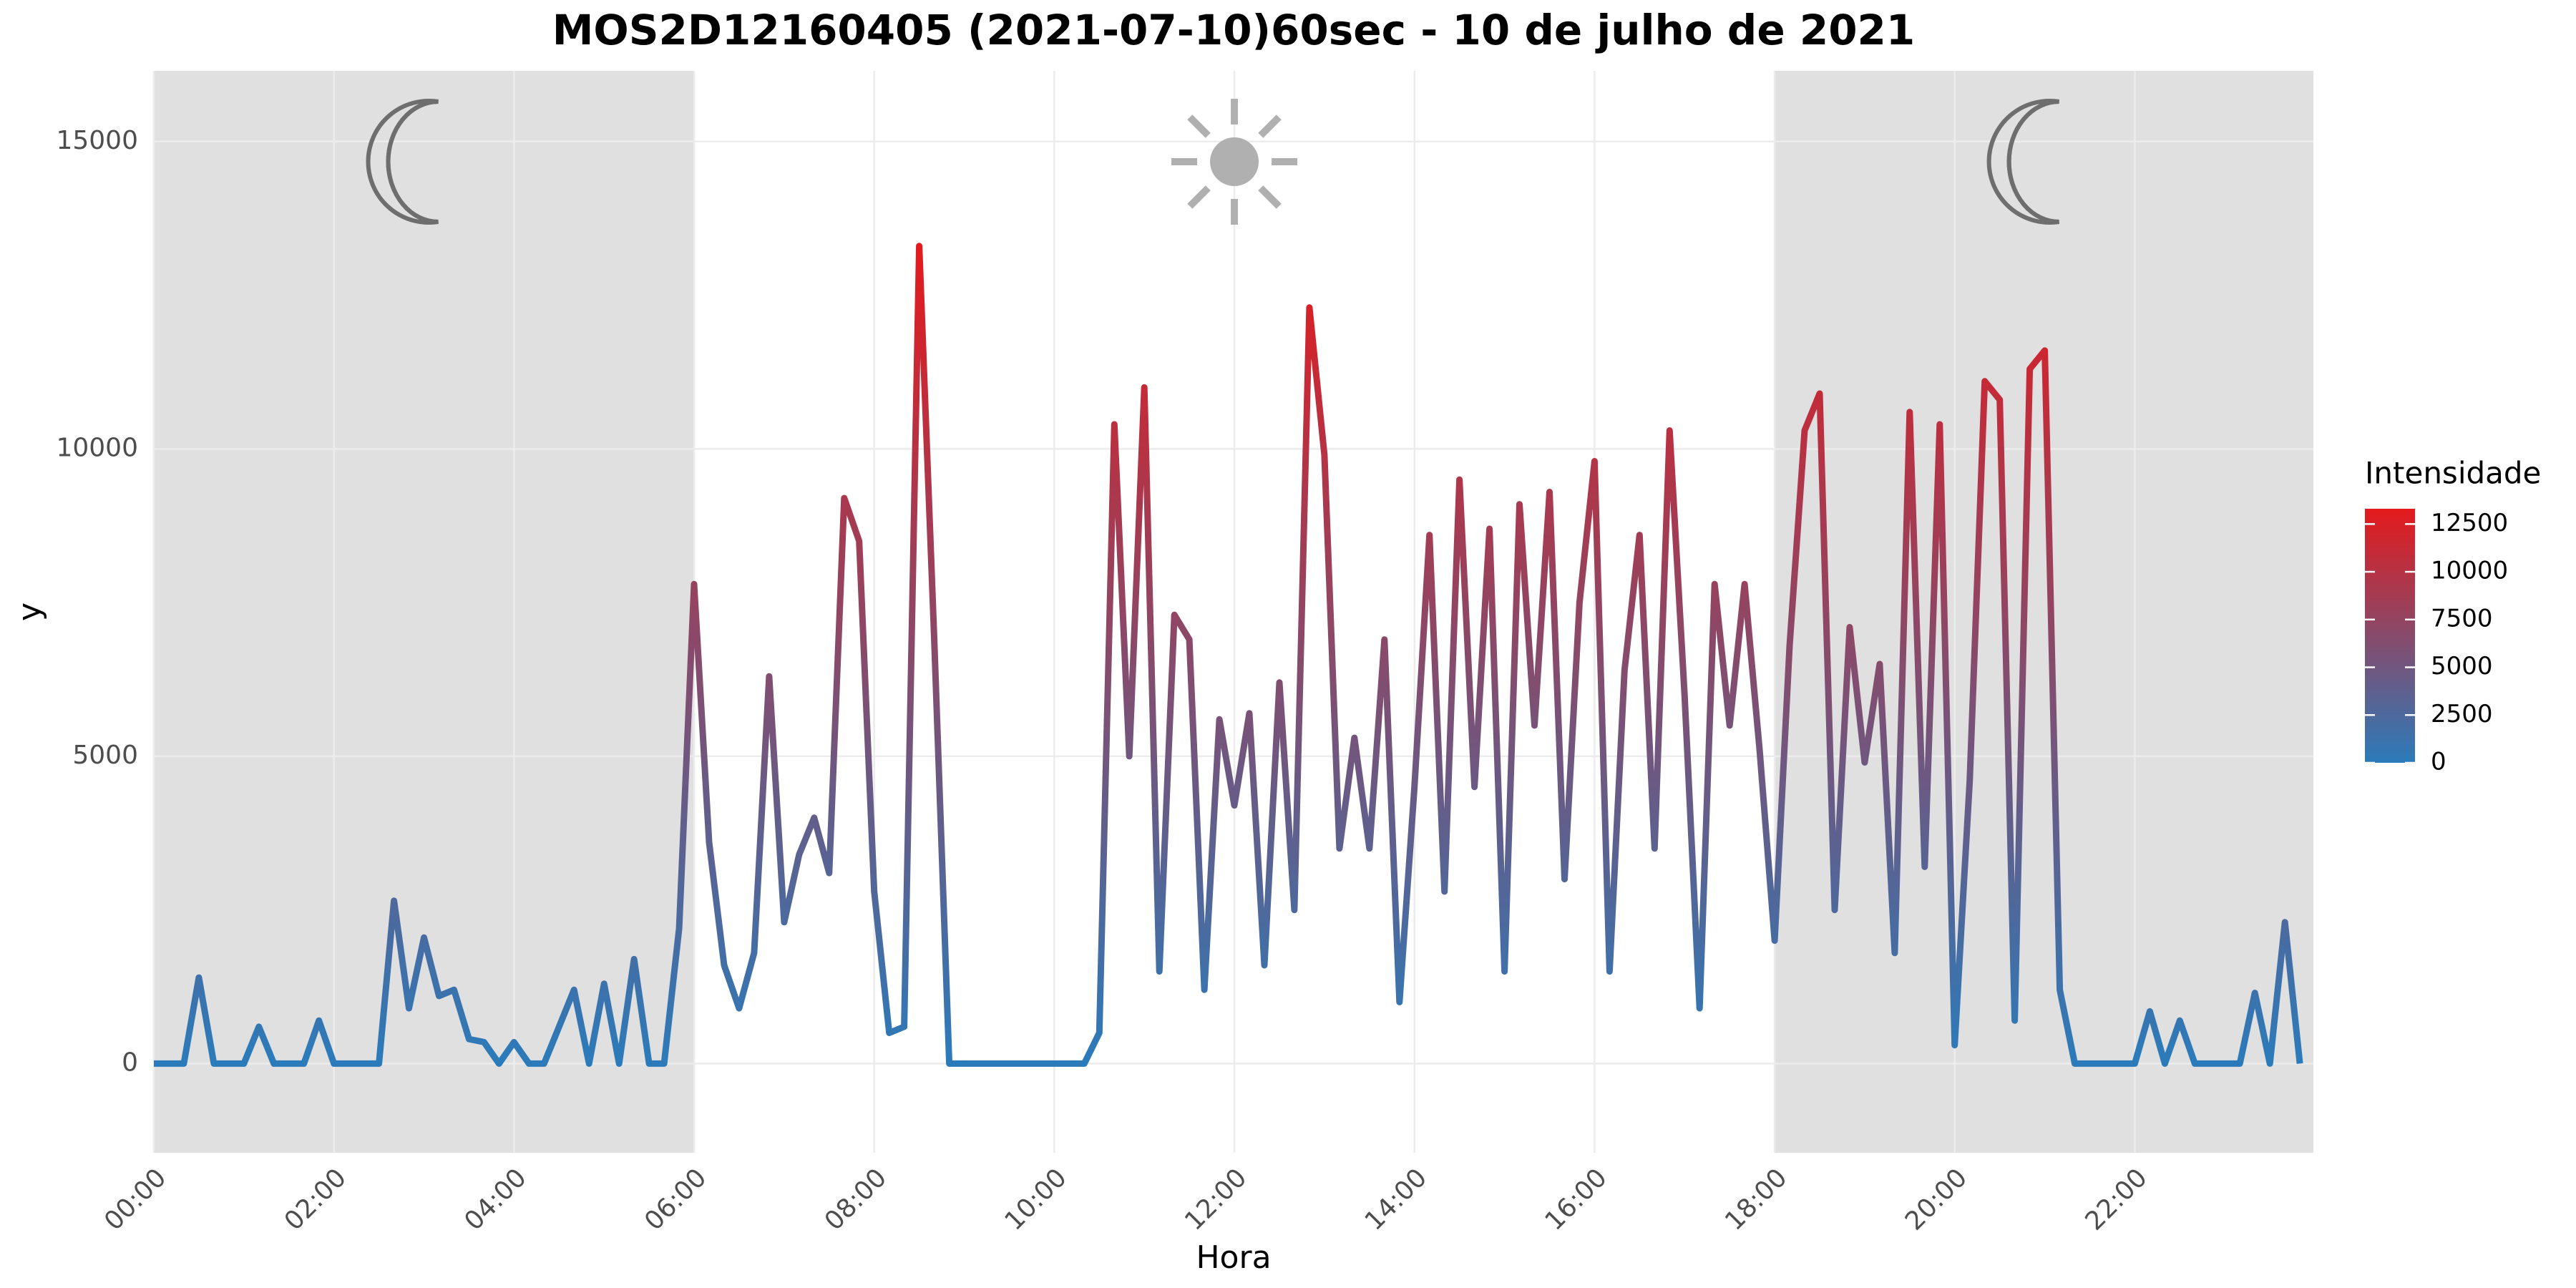  Describe the element at coordinates (2469, 571) in the screenshot. I see `colorbar-label: 10000` at that location.